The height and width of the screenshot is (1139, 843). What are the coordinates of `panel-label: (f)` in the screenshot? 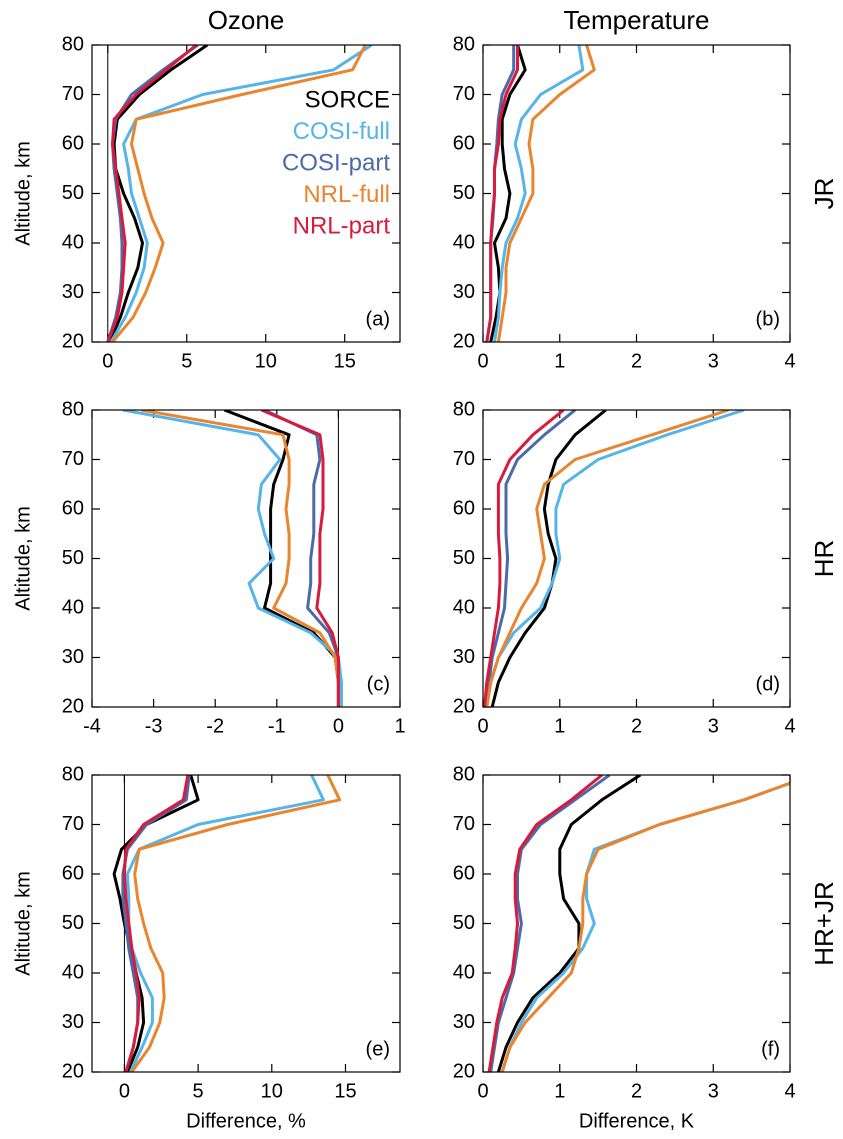 It's located at (770, 1049).